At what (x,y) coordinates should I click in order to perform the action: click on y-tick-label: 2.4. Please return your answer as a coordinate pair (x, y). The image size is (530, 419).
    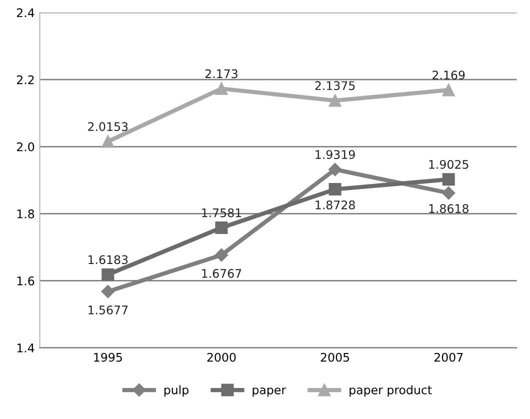
    Looking at the image, I should click on (25, 13).